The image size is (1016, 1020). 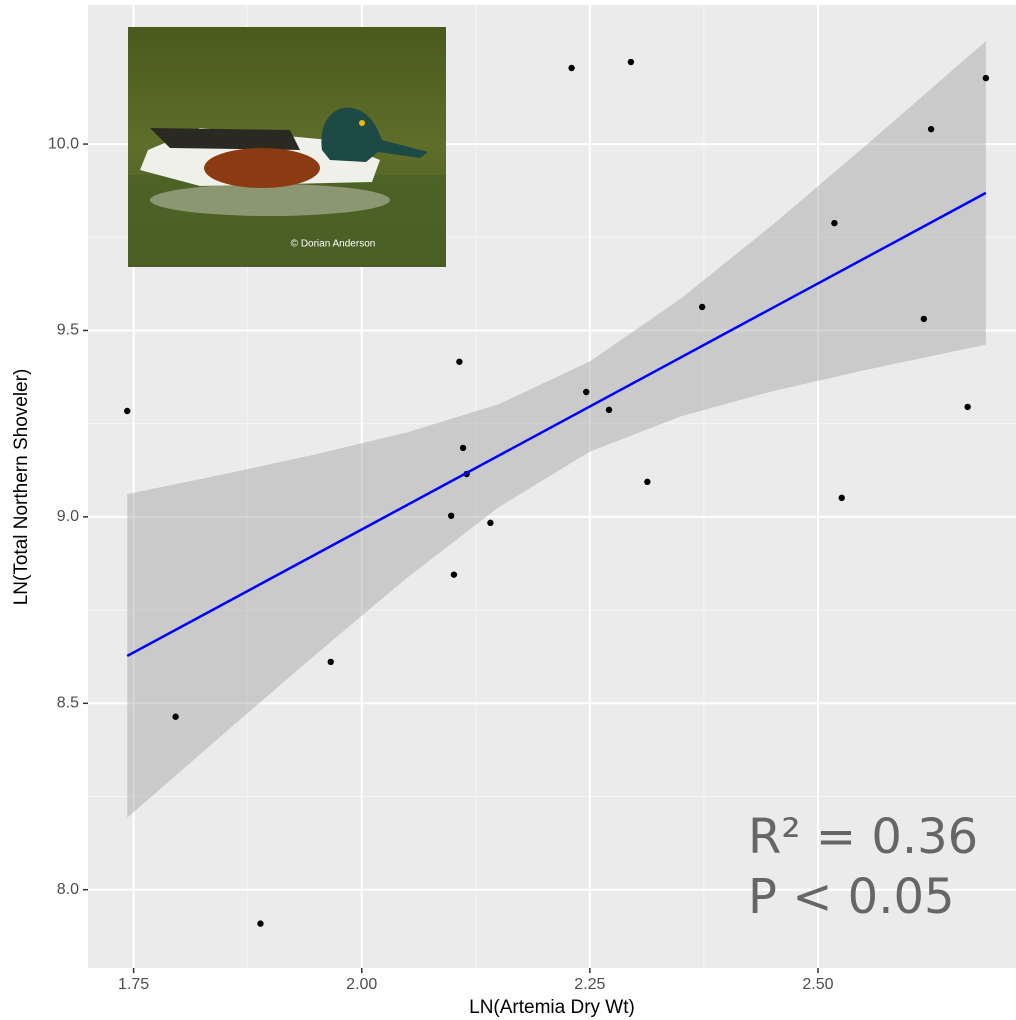 What do you see at coordinates (589, 984) in the screenshot?
I see `x-tick-label: 2.25` at bounding box center [589, 984].